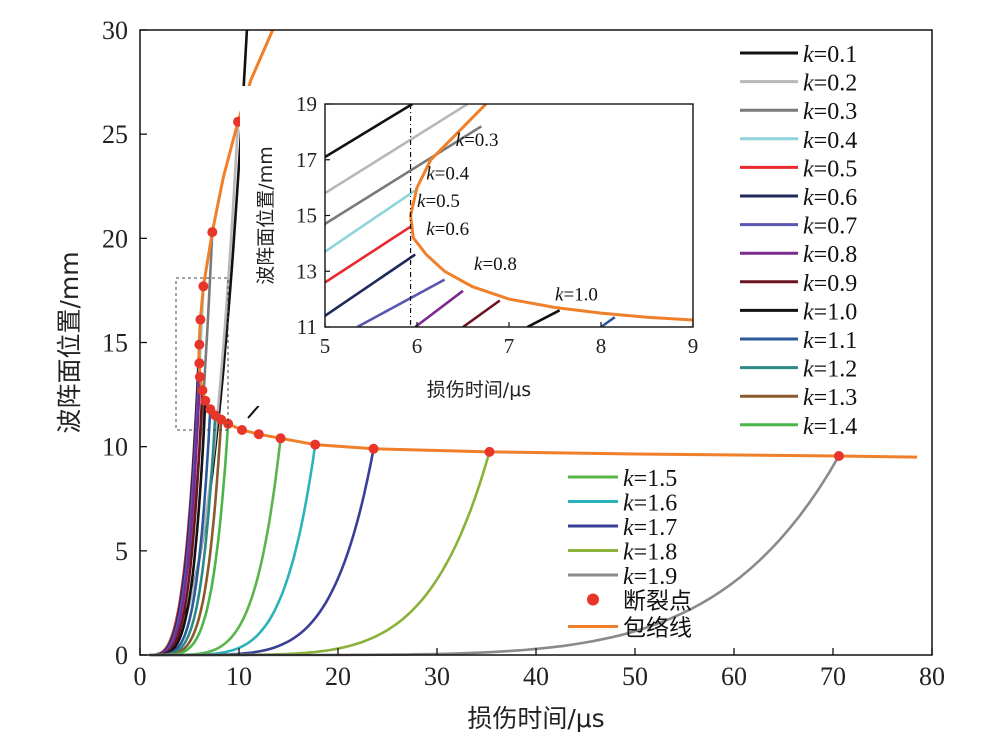 The width and height of the screenshot is (1000, 739). I want to click on x-tick-label: 50, so click(635, 676).